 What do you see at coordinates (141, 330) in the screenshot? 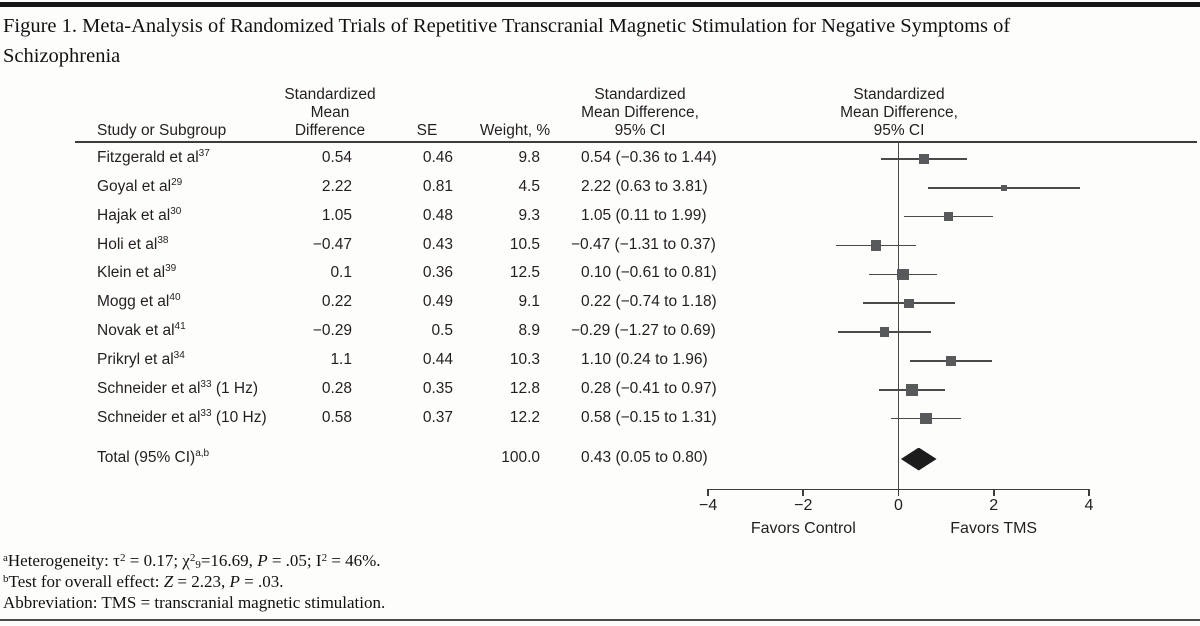
I see `study-label: Novak et al41` at bounding box center [141, 330].